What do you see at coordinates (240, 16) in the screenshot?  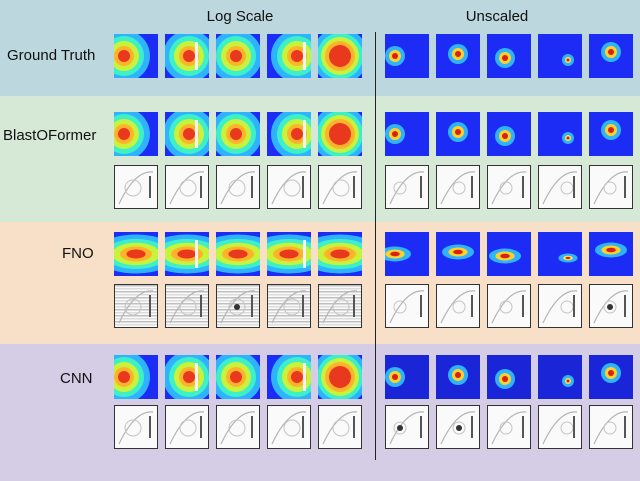 I see `log-scale-header: Log Scale` at bounding box center [240, 16].